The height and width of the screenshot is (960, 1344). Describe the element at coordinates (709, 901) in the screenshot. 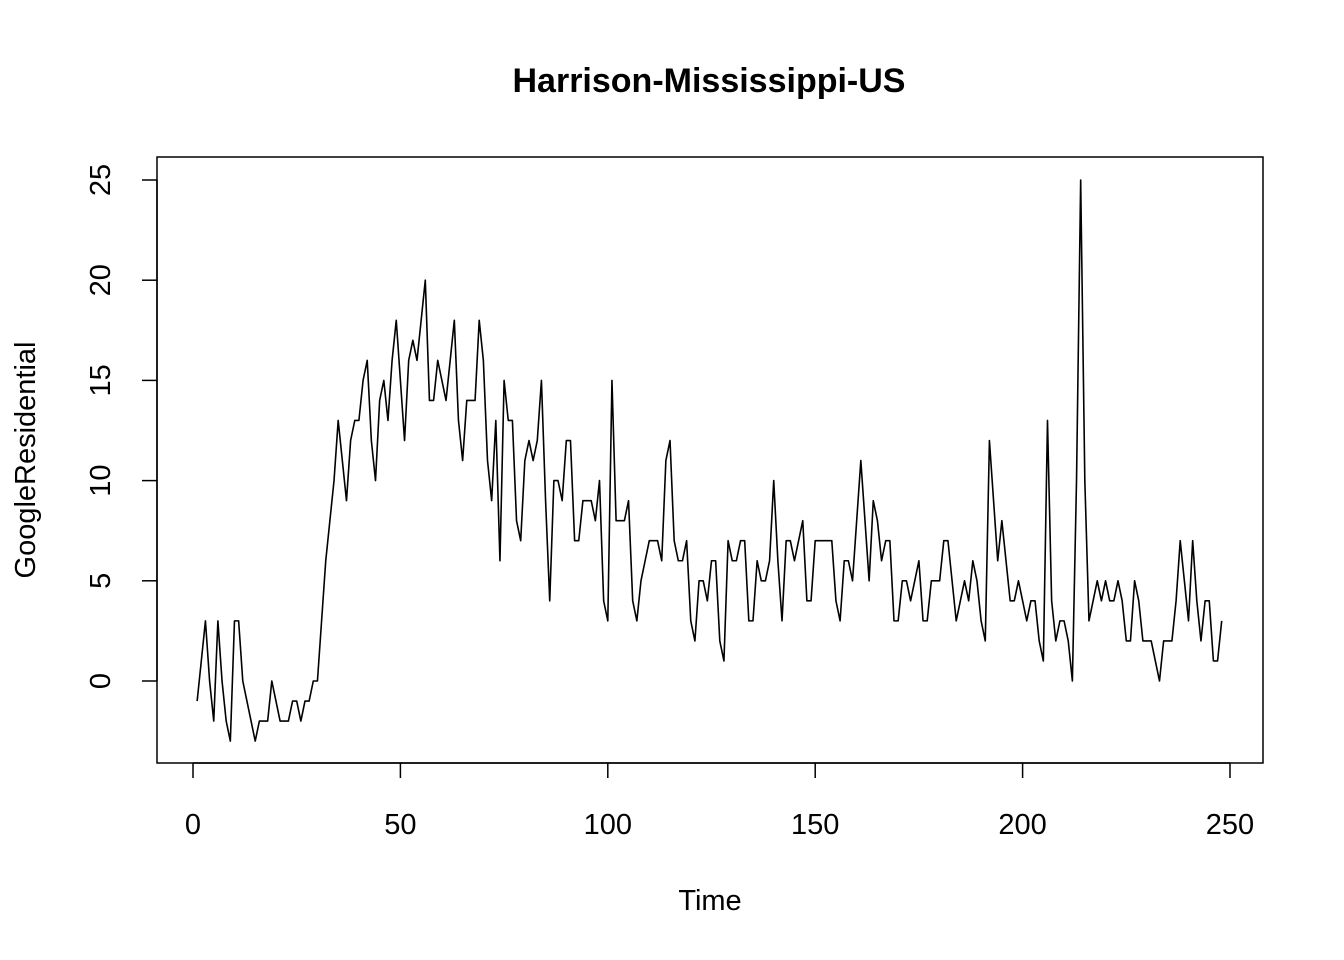

I see `x-axis-label: Time` at that location.